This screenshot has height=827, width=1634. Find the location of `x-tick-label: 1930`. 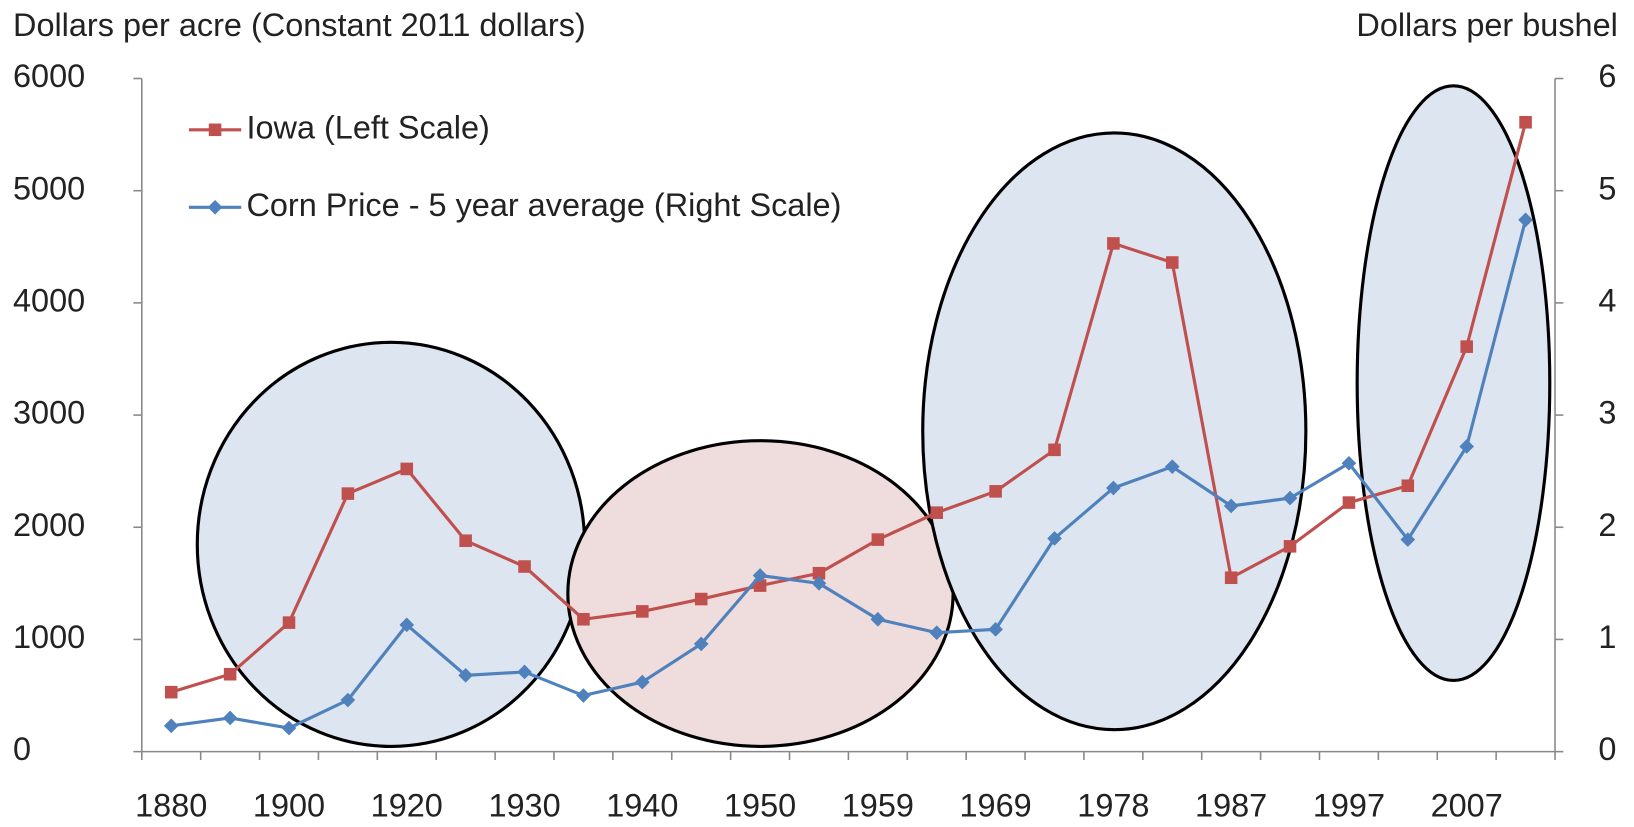

x-tick-label: 1930 is located at coordinates (524, 806).